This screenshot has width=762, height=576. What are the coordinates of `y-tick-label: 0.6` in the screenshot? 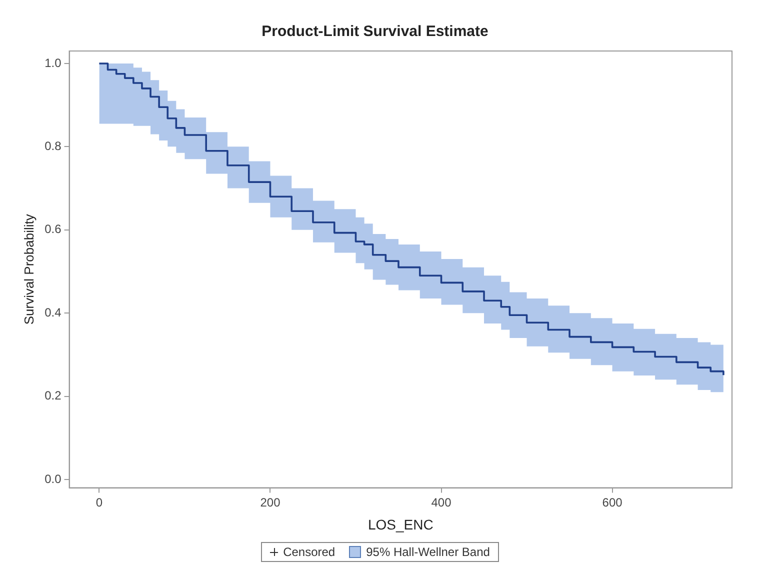 It's located at (53, 229).